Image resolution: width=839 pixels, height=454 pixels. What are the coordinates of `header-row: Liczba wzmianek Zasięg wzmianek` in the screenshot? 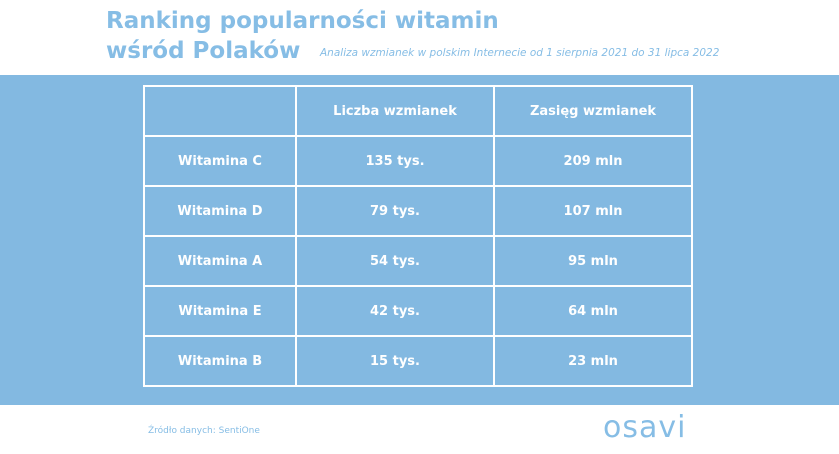 It's located at (418, 111).